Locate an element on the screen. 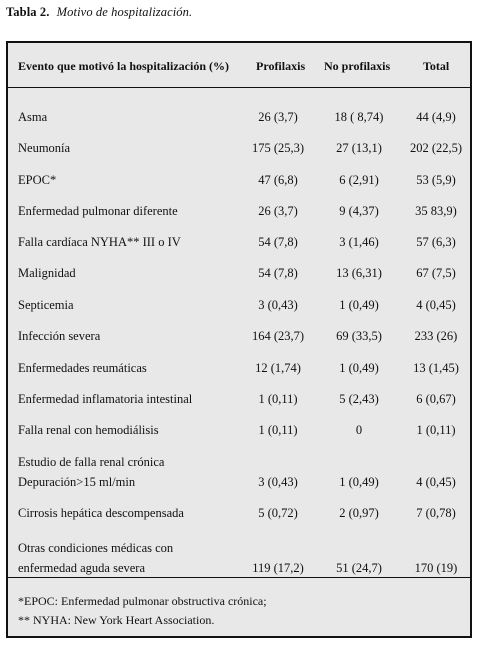  cell-total: 233 (26) is located at coordinates (436, 336).